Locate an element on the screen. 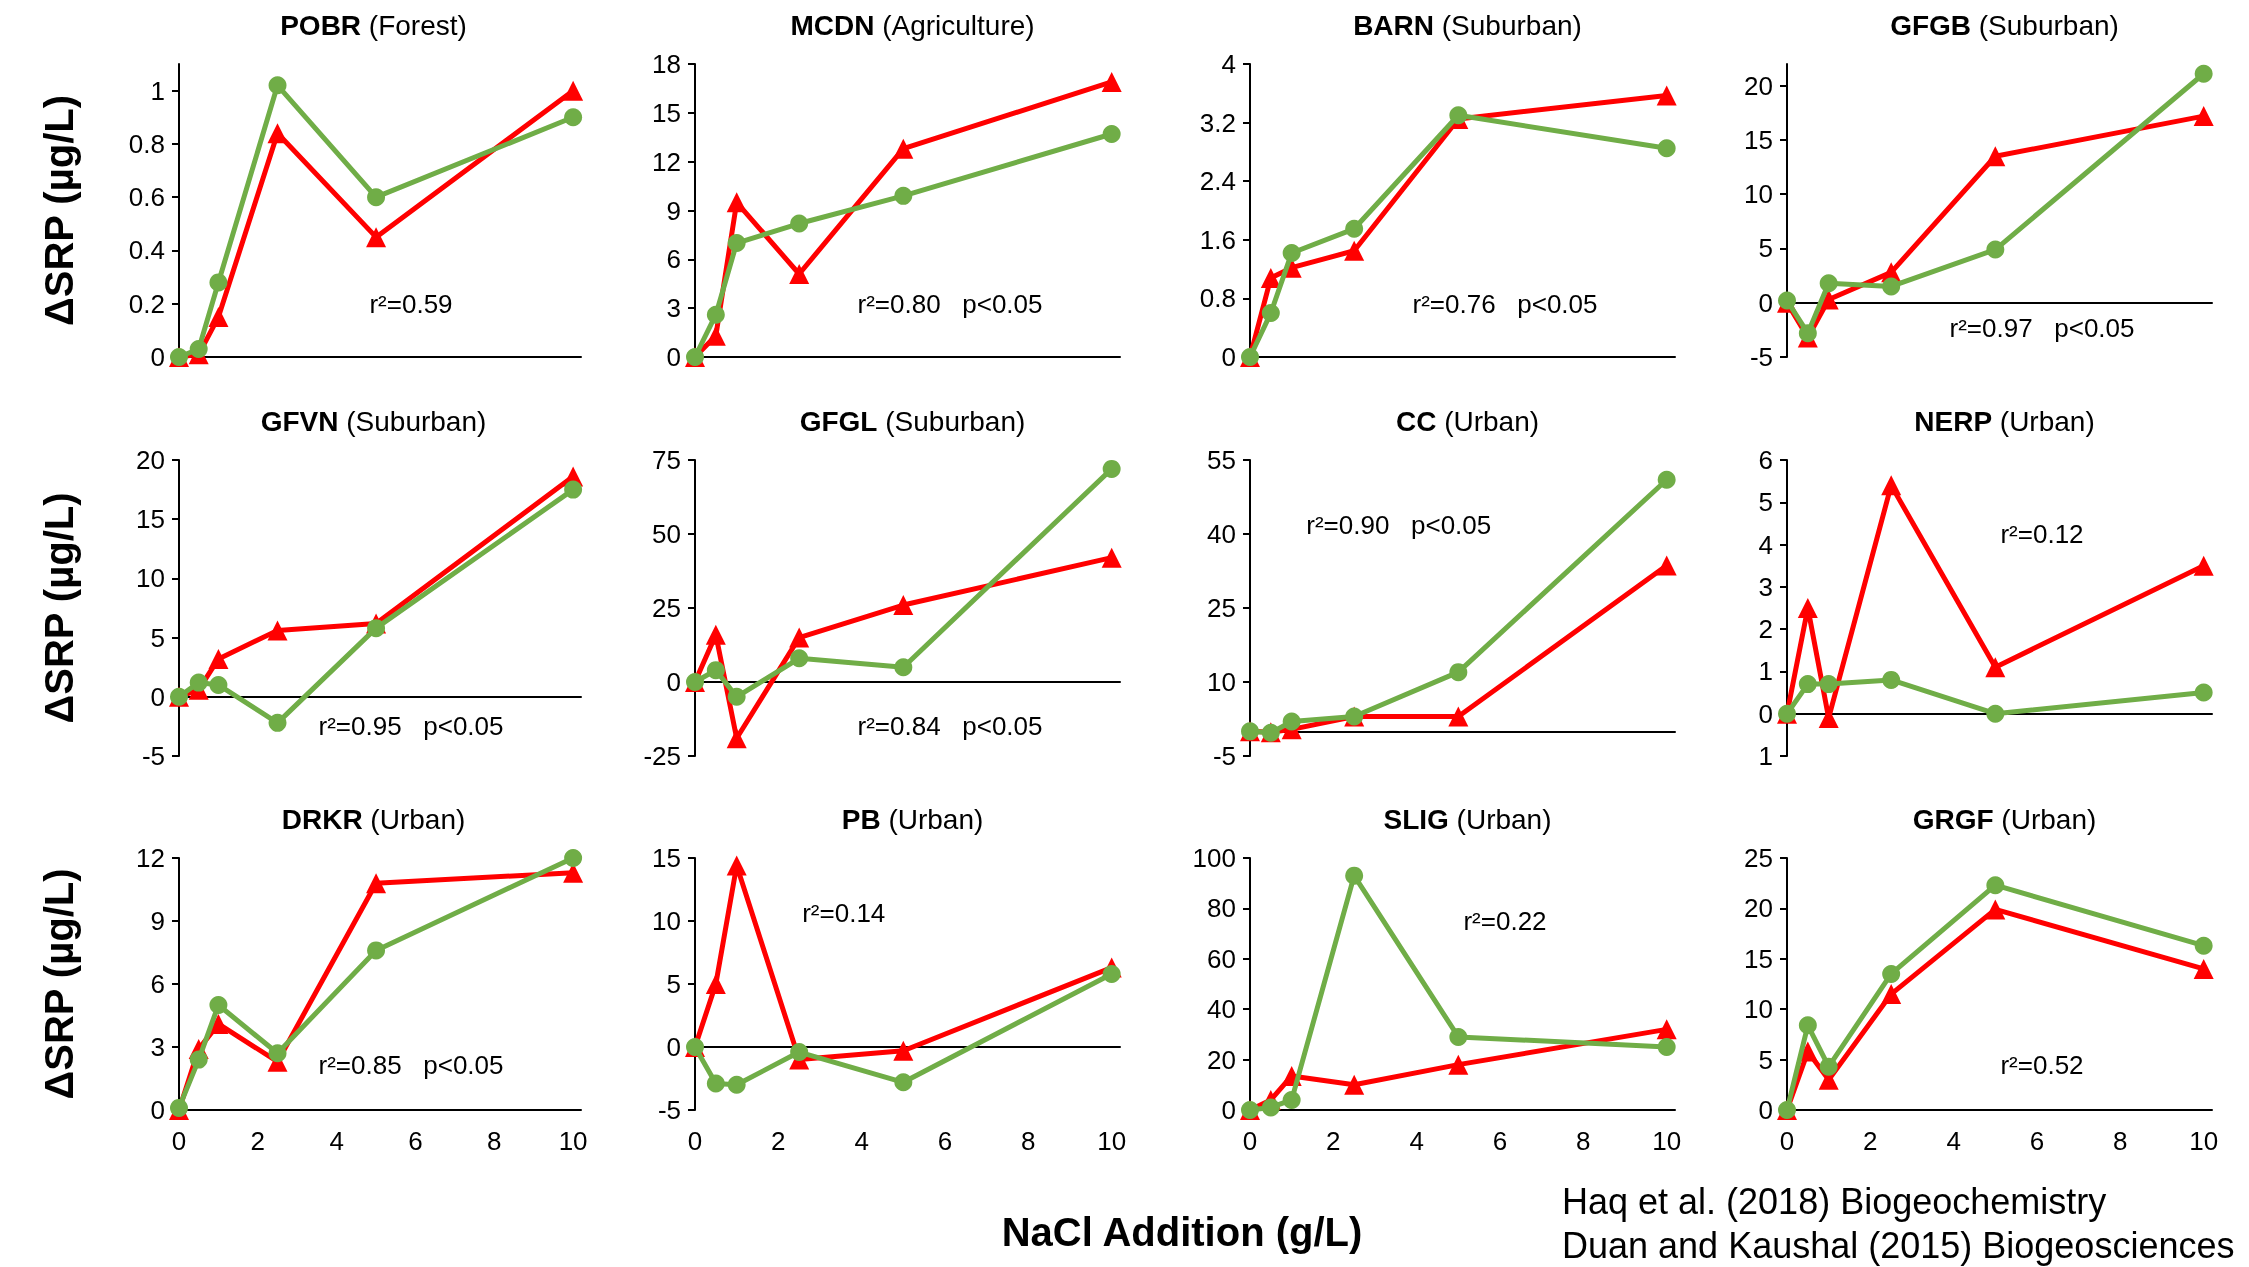  chart-title: PB (Urban) is located at coordinates (912, 819).